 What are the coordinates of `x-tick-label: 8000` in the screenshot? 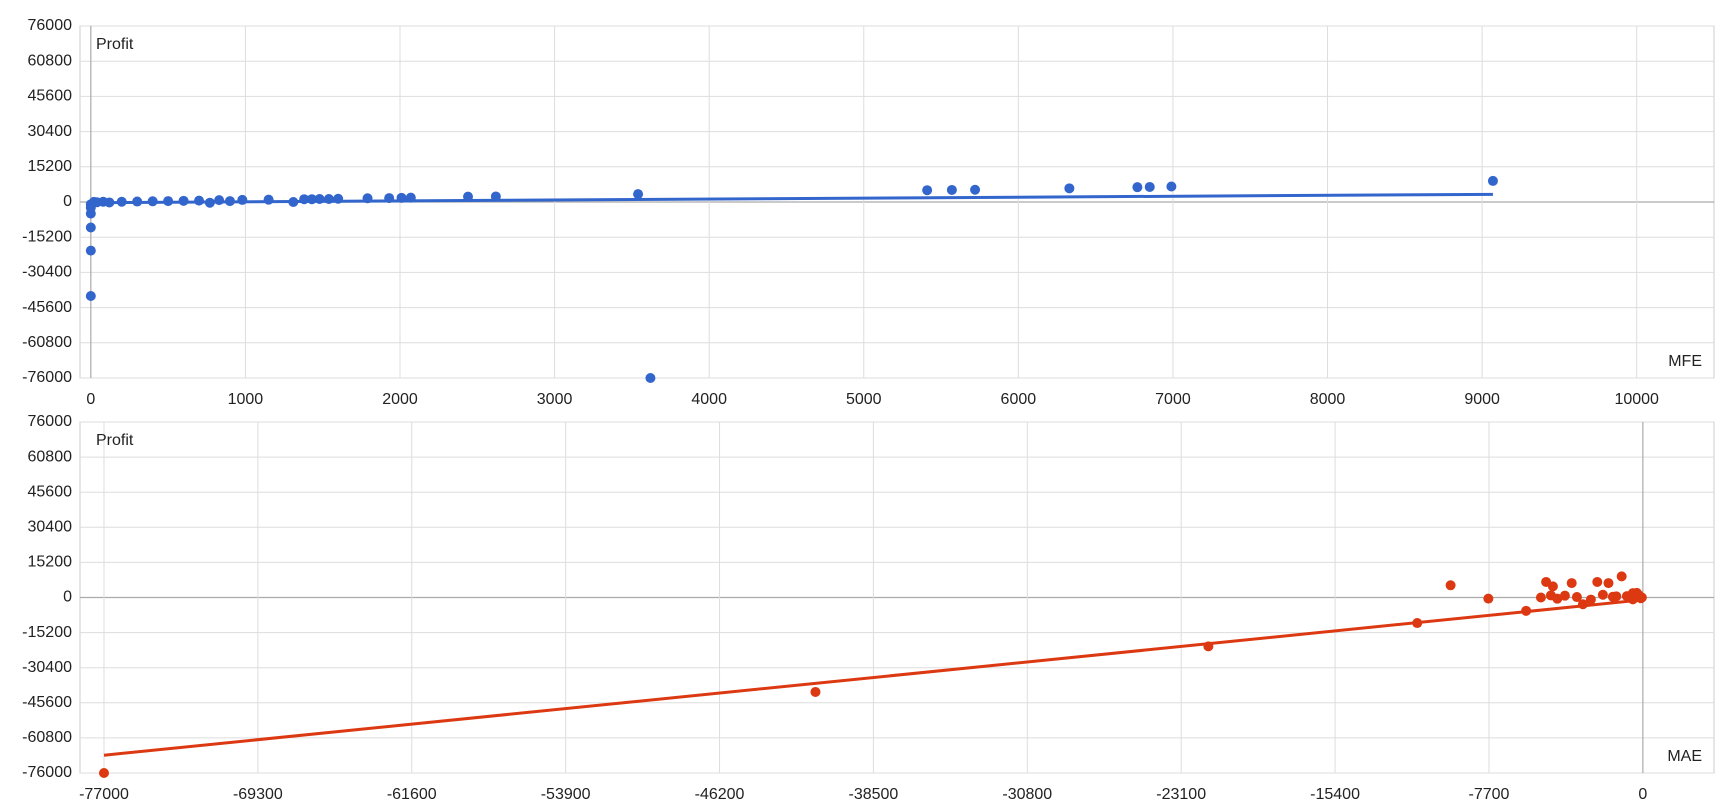 It's located at (1328, 399).